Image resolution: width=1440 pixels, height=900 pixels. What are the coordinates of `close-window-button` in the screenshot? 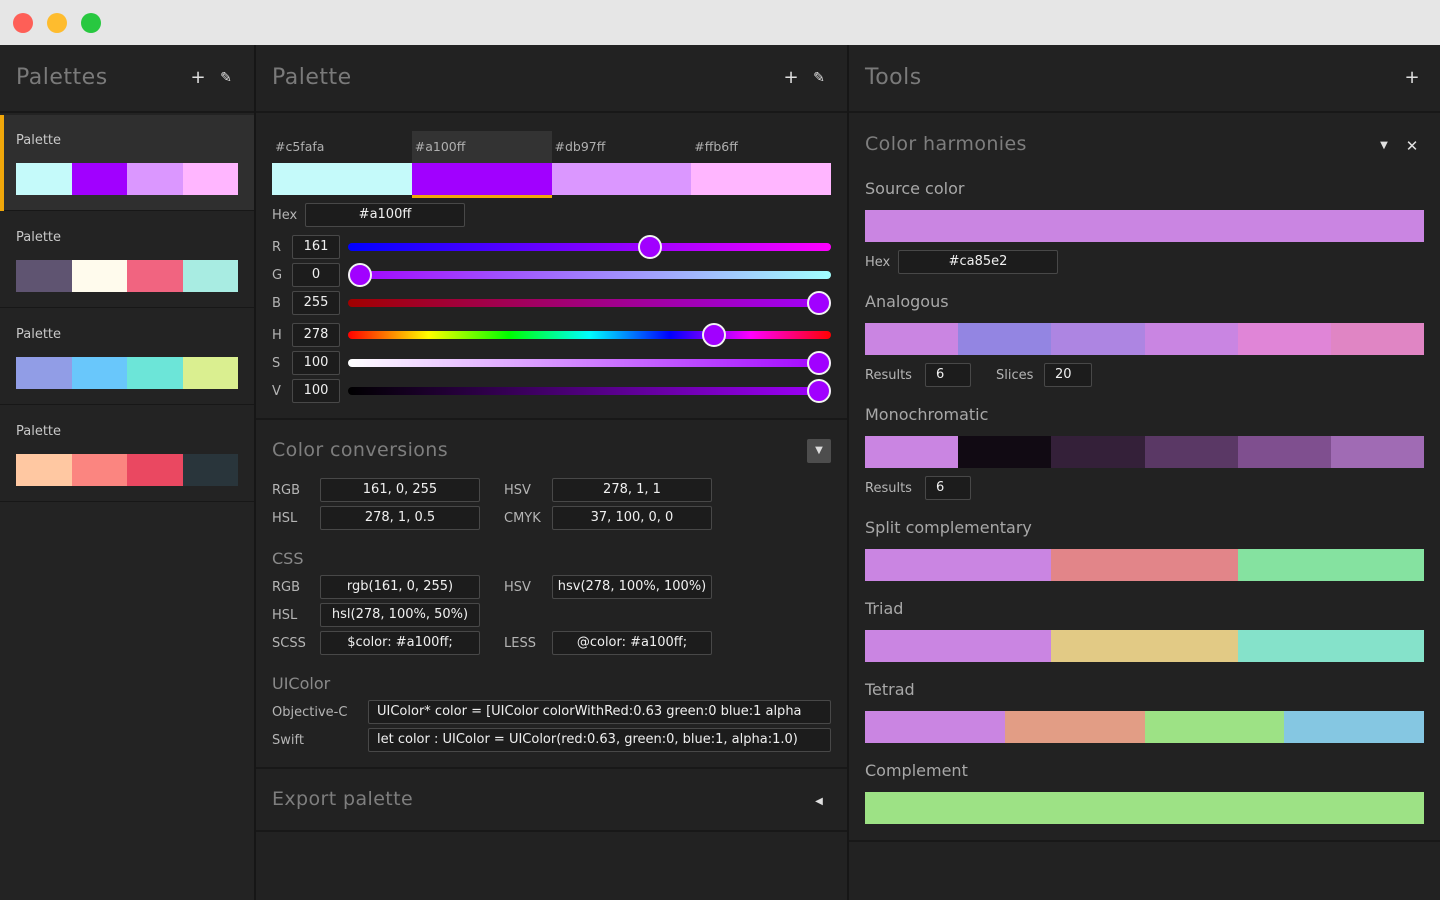 It's located at (23, 23).